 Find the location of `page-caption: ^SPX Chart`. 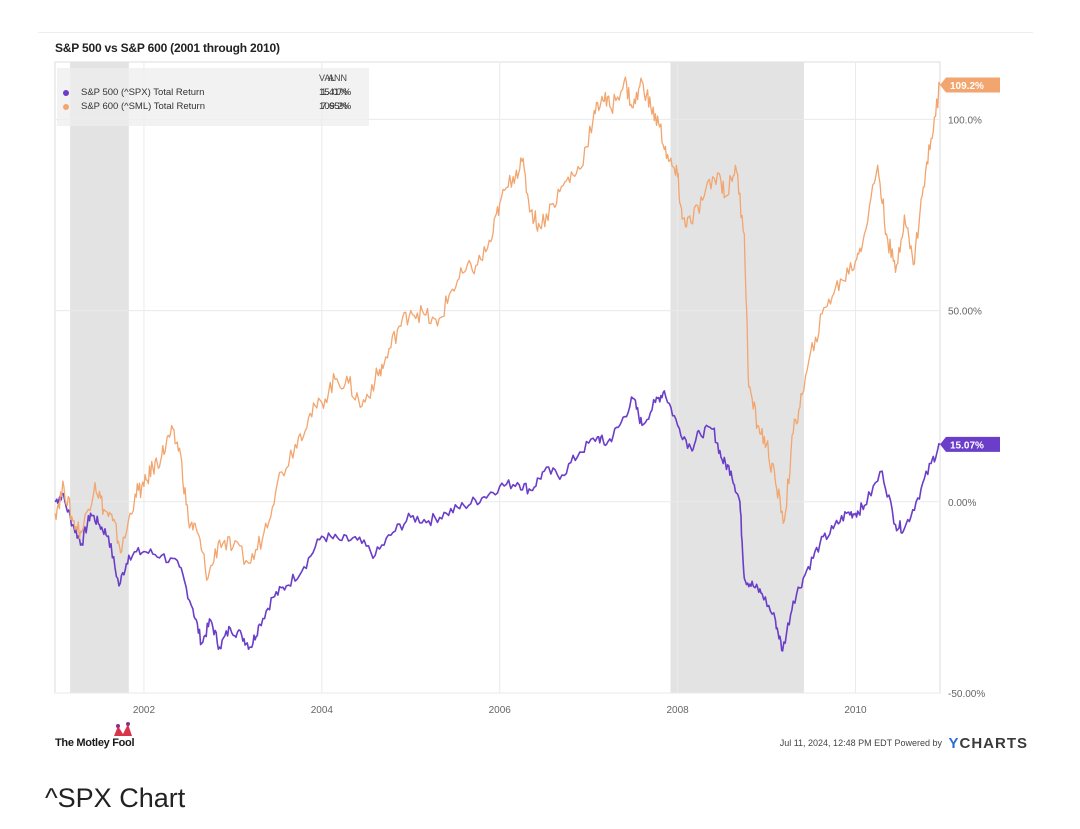

page-caption: ^SPX Chart is located at coordinates (115, 798).